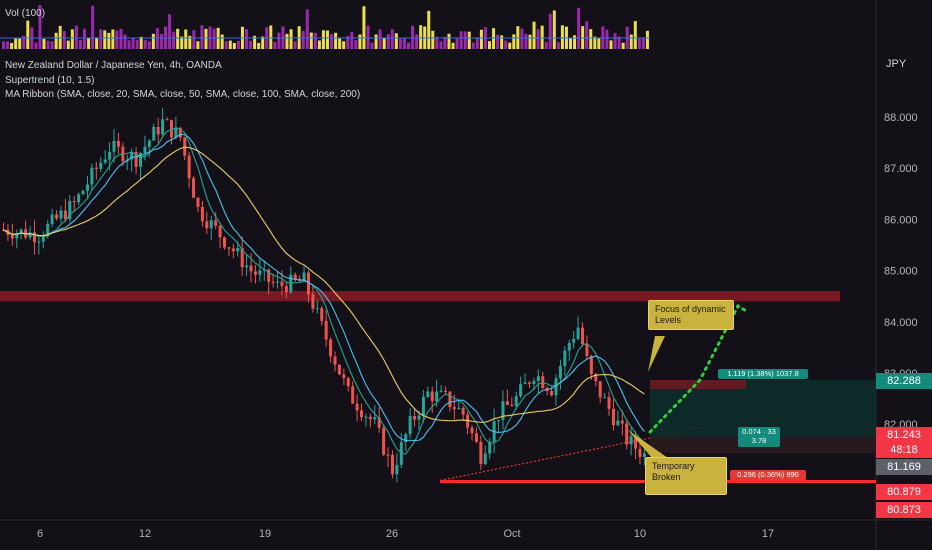 The height and width of the screenshot is (550, 932). I want to click on x-tick-label: 6, so click(40, 534).